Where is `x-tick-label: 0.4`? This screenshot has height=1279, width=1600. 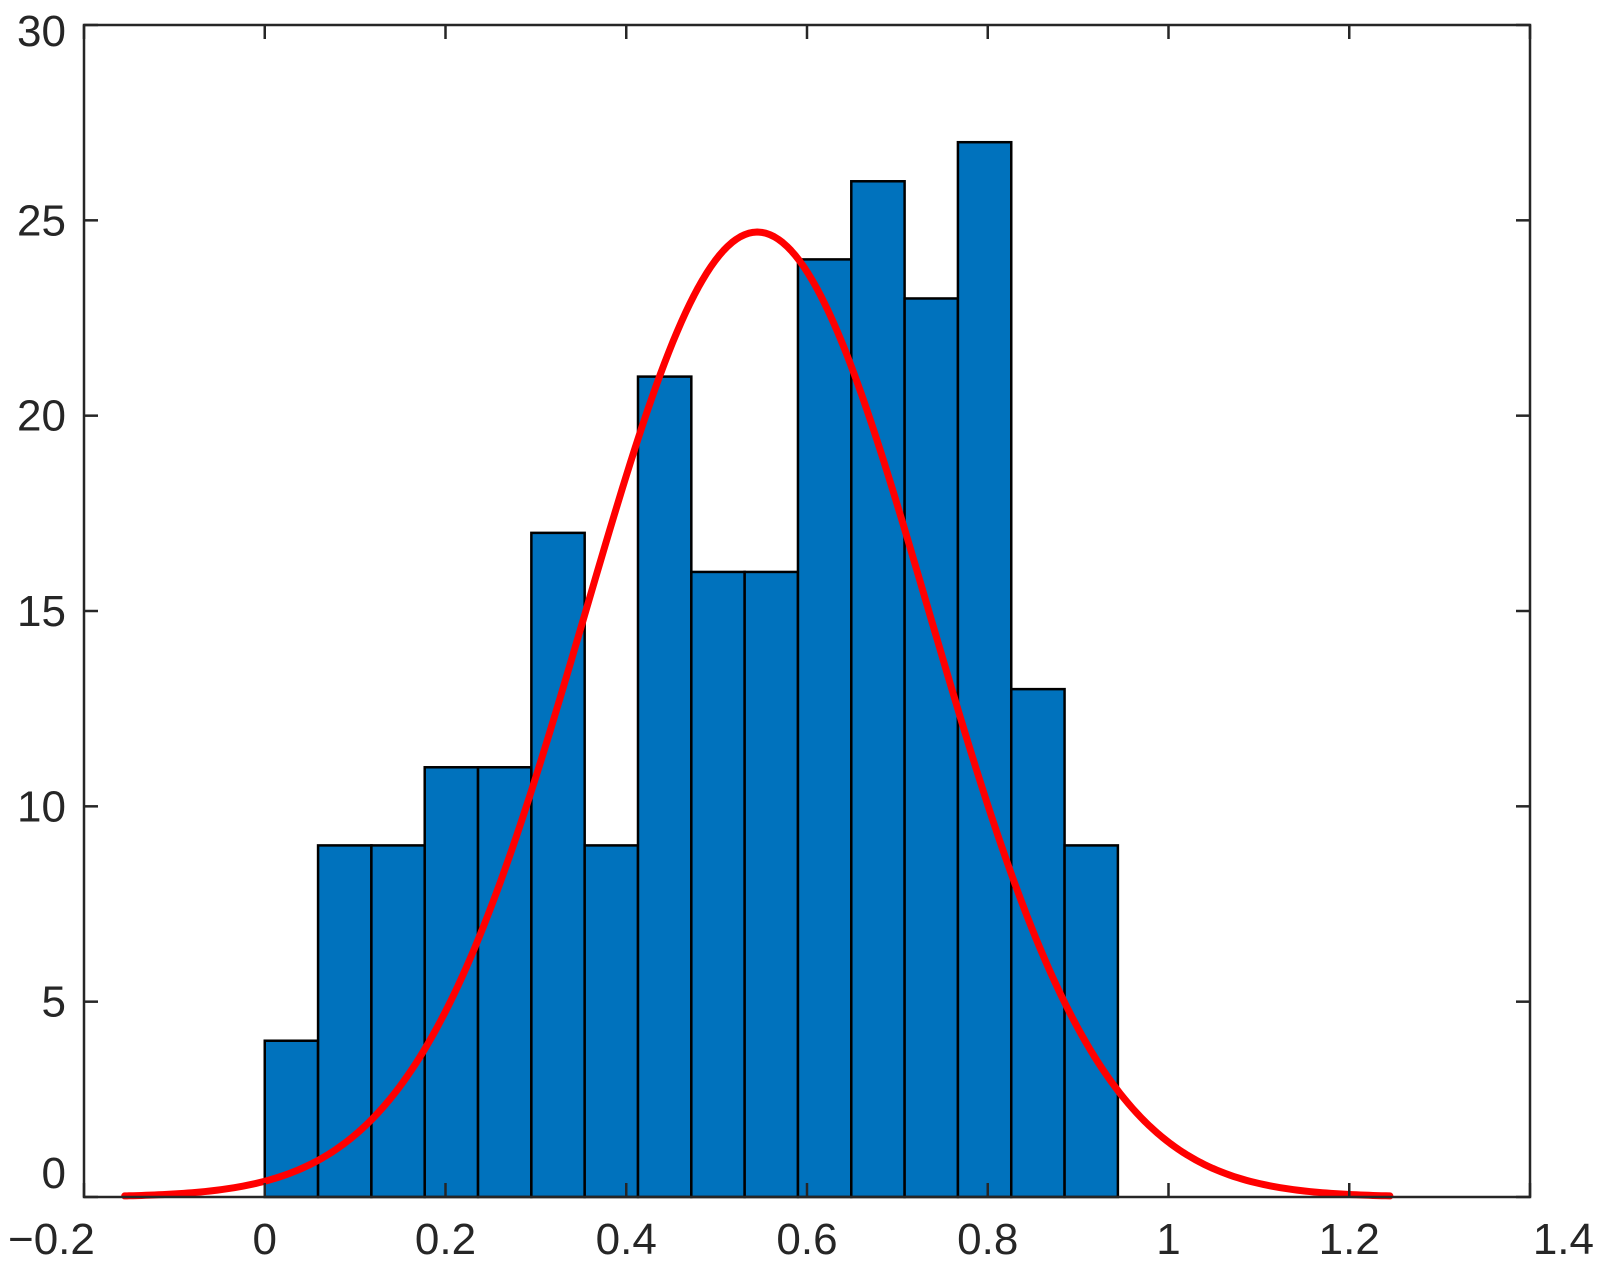 x-tick-label: 0.4 is located at coordinates (626, 1239).